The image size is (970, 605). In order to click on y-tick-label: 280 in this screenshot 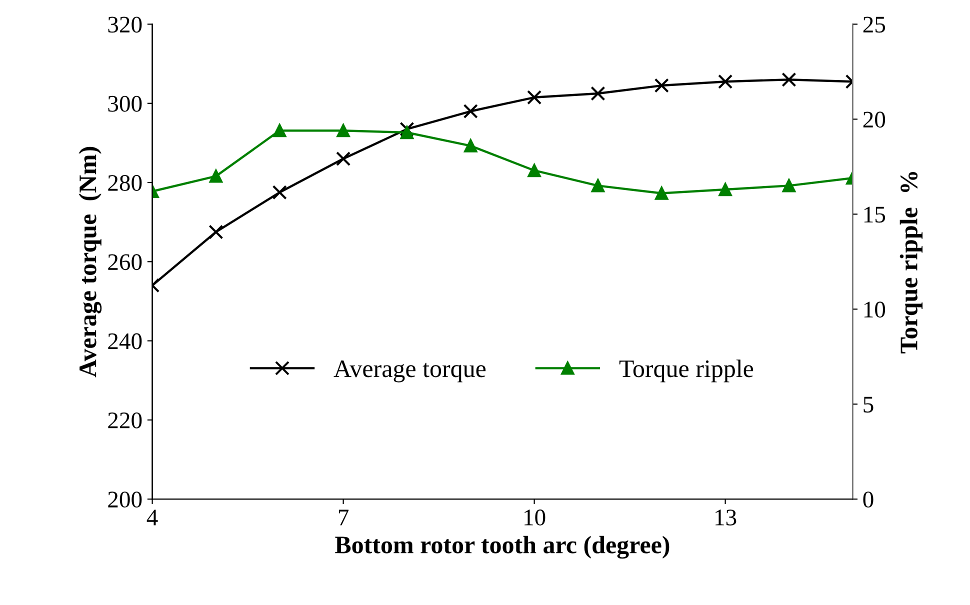, I will do `click(125, 183)`.